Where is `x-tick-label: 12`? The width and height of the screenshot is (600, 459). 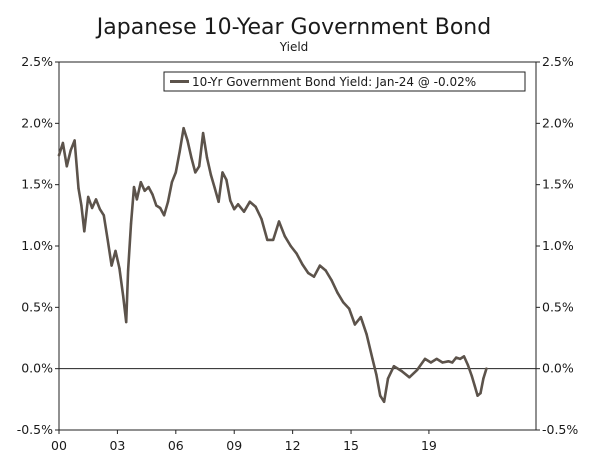
x-tick-label: 12 is located at coordinates (293, 445).